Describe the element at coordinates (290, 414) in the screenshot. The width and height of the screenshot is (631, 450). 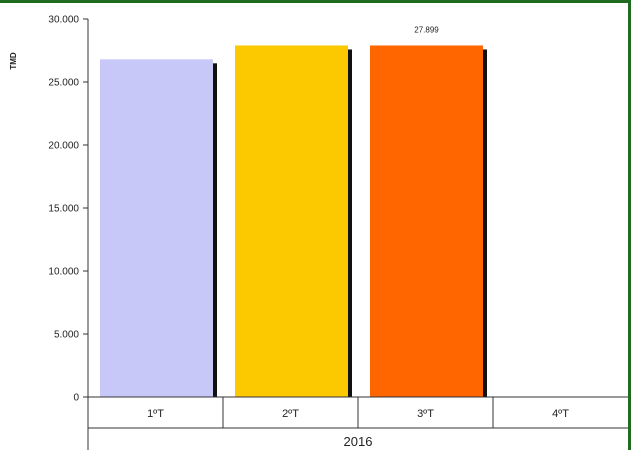
I see `x-tick-label: 2ºT` at that location.